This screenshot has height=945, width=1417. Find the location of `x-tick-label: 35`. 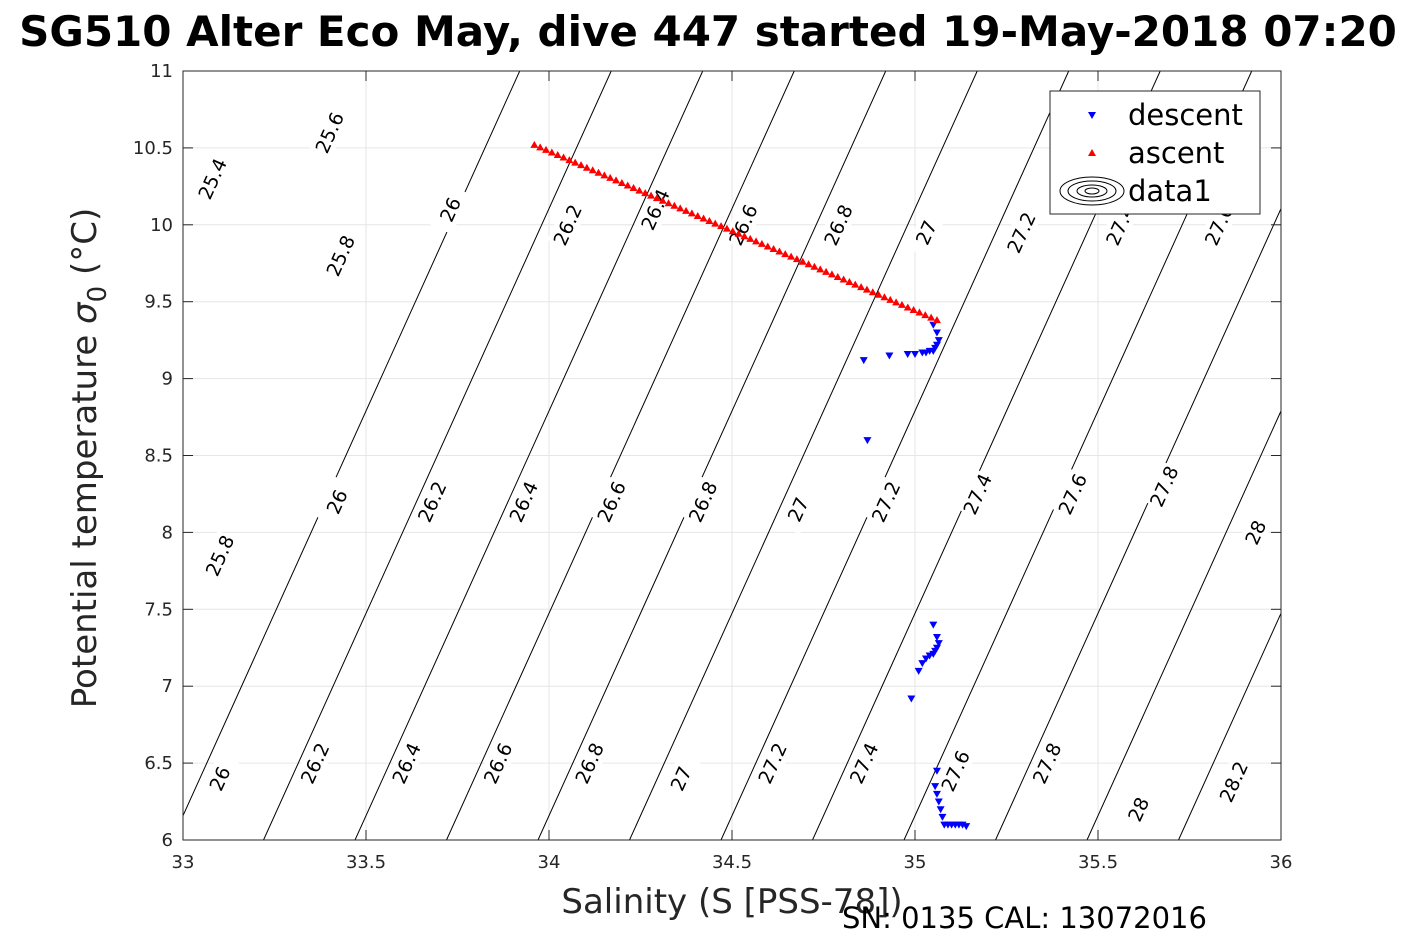

x-tick-label: 35 is located at coordinates (915, 862).